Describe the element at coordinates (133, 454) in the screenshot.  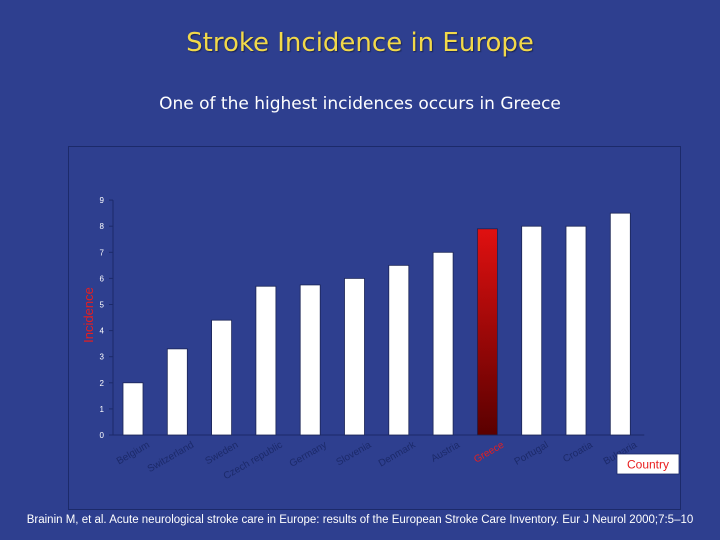
I see `category-label: Belgium` at that location.